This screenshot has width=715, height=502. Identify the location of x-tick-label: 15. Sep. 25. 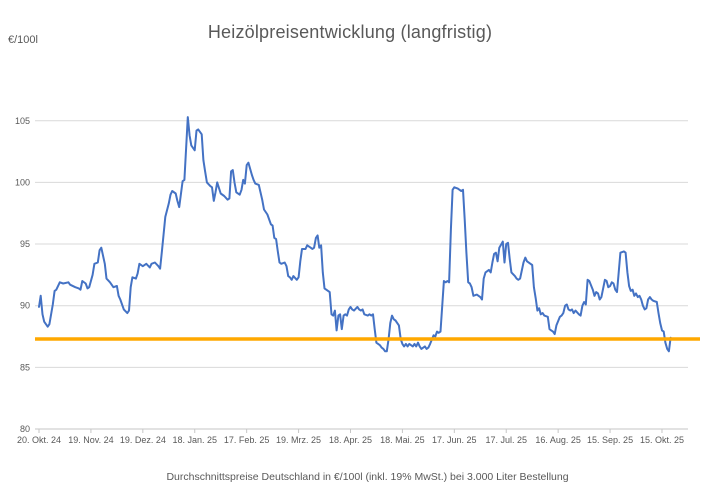
(610, 440).